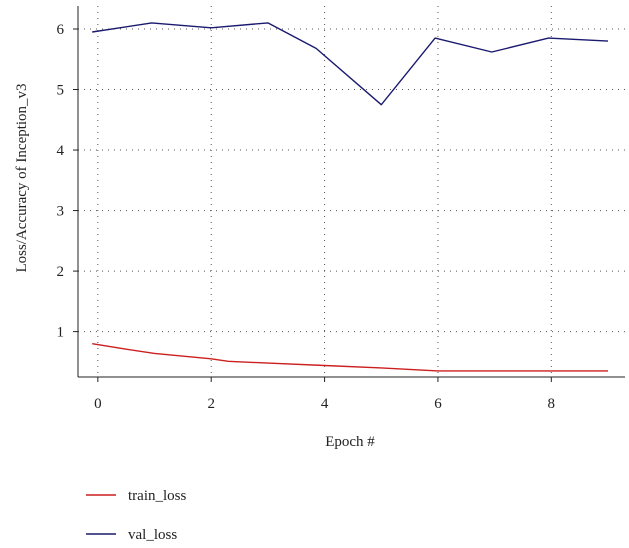 This screenshot has width=629, height=548. What do you see at coordinates (325, 404) in the screenshot?
I see `x-tick-label-4: 4` at bounding box center [325, 404].